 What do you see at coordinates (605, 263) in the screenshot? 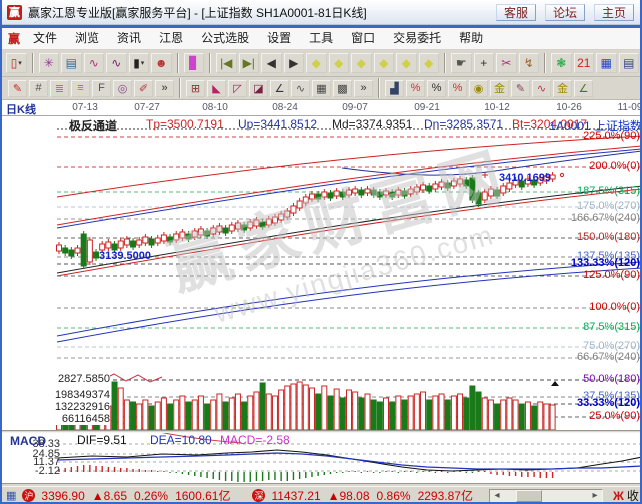
I see `gann-level-label: 133.33%(120)` at bounding box center [605, 263].